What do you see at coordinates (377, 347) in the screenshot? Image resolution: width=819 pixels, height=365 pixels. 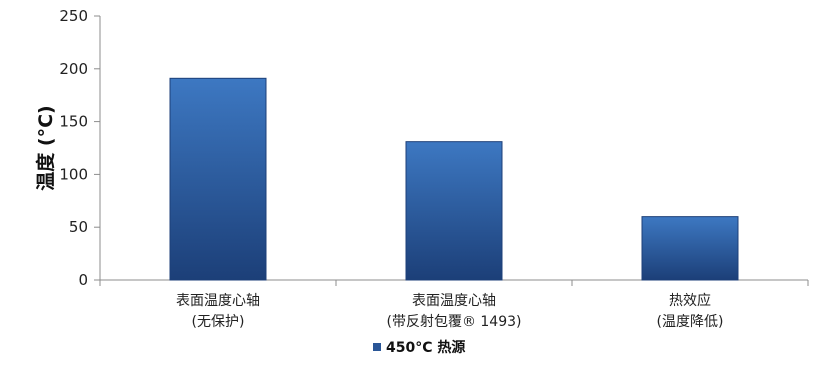 I see `legend-swatch` at bounding box center [377, 347].